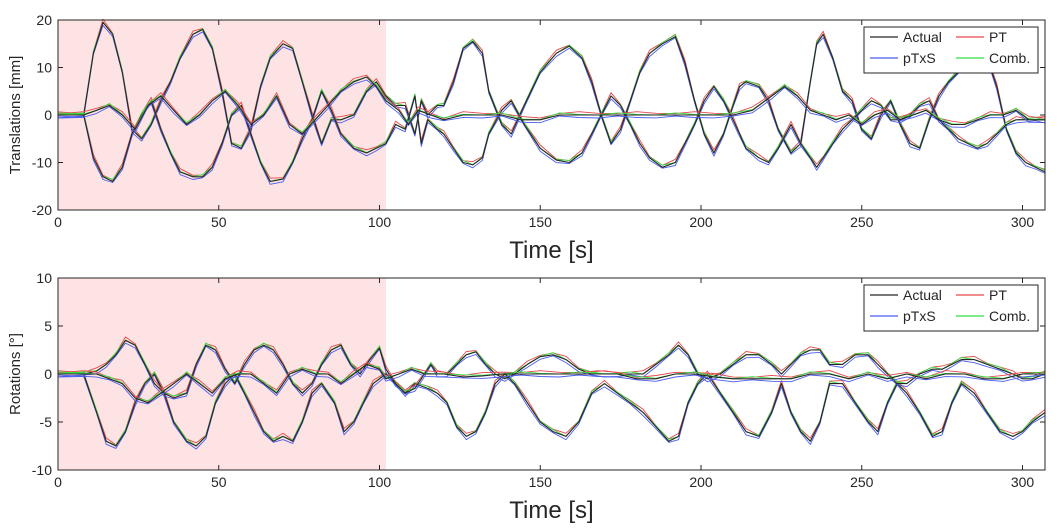  I want to click on rotations-y-tick-label: -10, so click(42, 470).